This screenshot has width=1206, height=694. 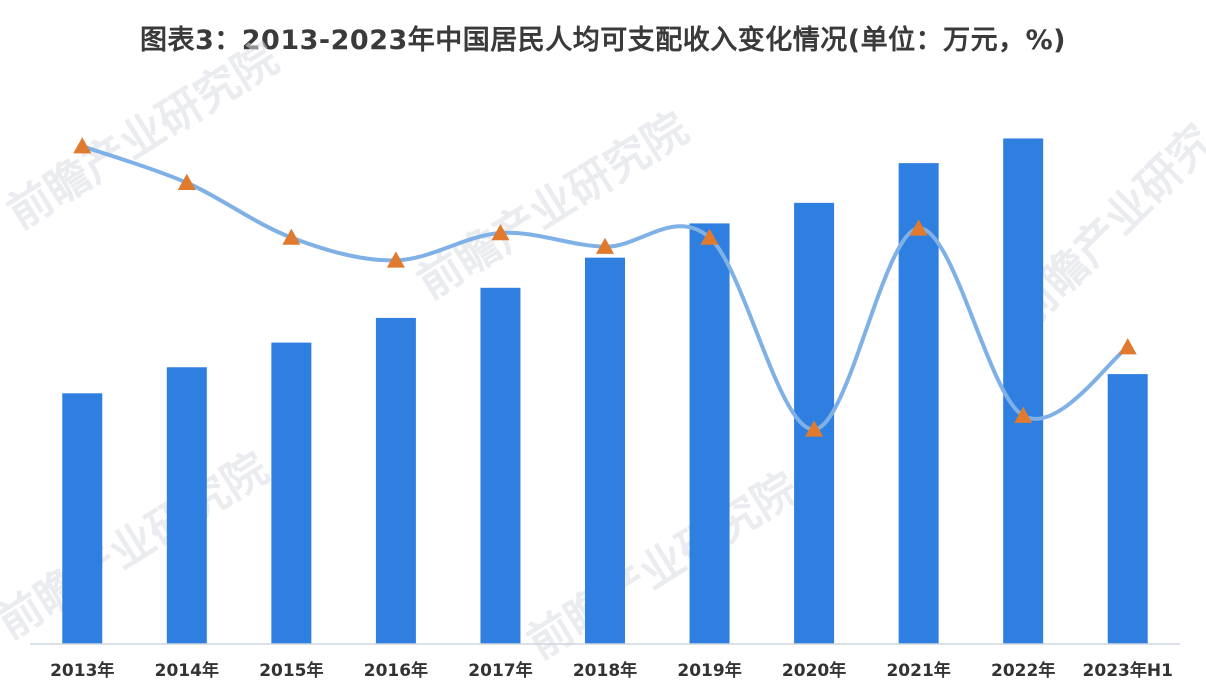 I want to click on x-tick-label: 2019年, so click(x=709, y=670).